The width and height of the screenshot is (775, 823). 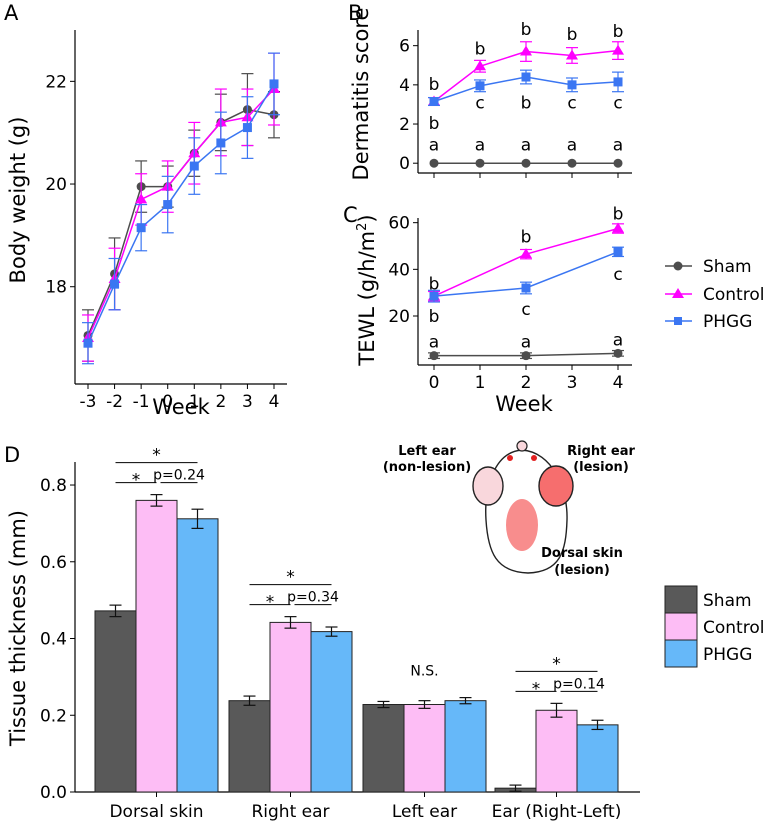 I want to click on legend-bar-control-label: Control, so click(x=733, y=628).